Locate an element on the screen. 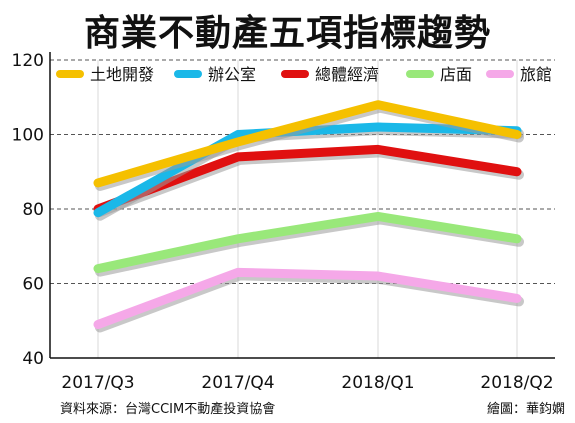 The image size is (575, 423). x-tick-label: 2018/Q2 is located at coordinates (516, 383).